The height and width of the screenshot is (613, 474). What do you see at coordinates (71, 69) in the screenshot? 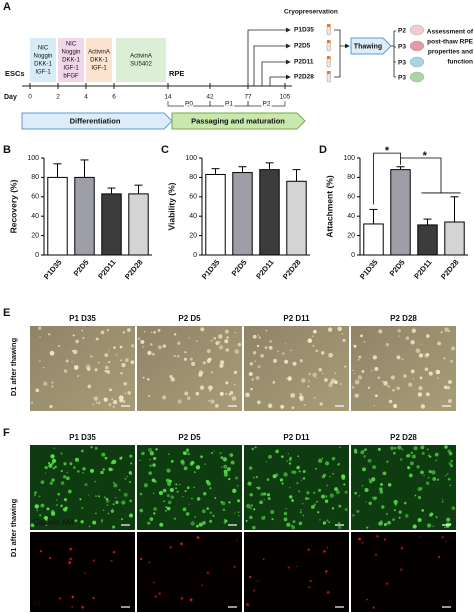
I see `medium-text: IGF-1` at bounding box center [71, 69].